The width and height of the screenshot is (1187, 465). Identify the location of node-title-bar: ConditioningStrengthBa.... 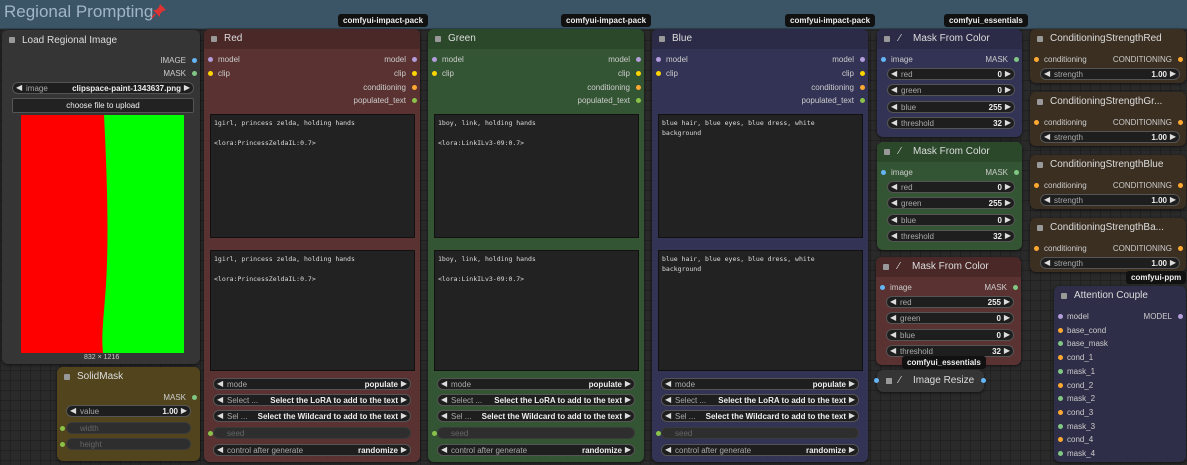
(1108, 228).